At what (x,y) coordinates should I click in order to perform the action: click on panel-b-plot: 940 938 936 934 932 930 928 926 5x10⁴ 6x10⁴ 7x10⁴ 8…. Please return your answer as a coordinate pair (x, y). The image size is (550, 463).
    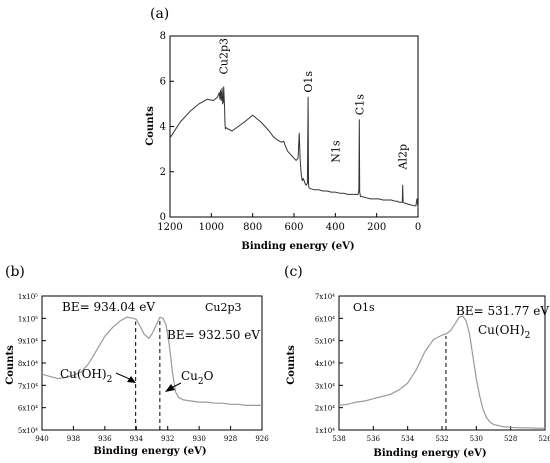
    Looking at the image, I should click on (143, 368).